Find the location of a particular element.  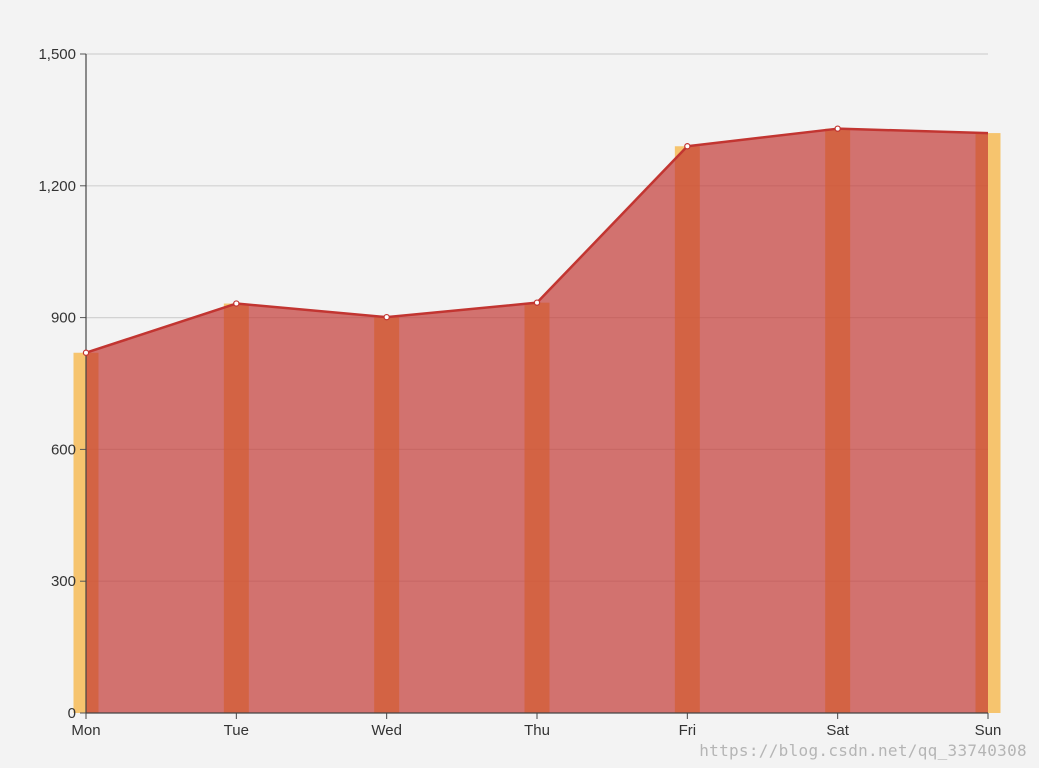

x-tick-label: Mon is located at coordinates (85, 730).